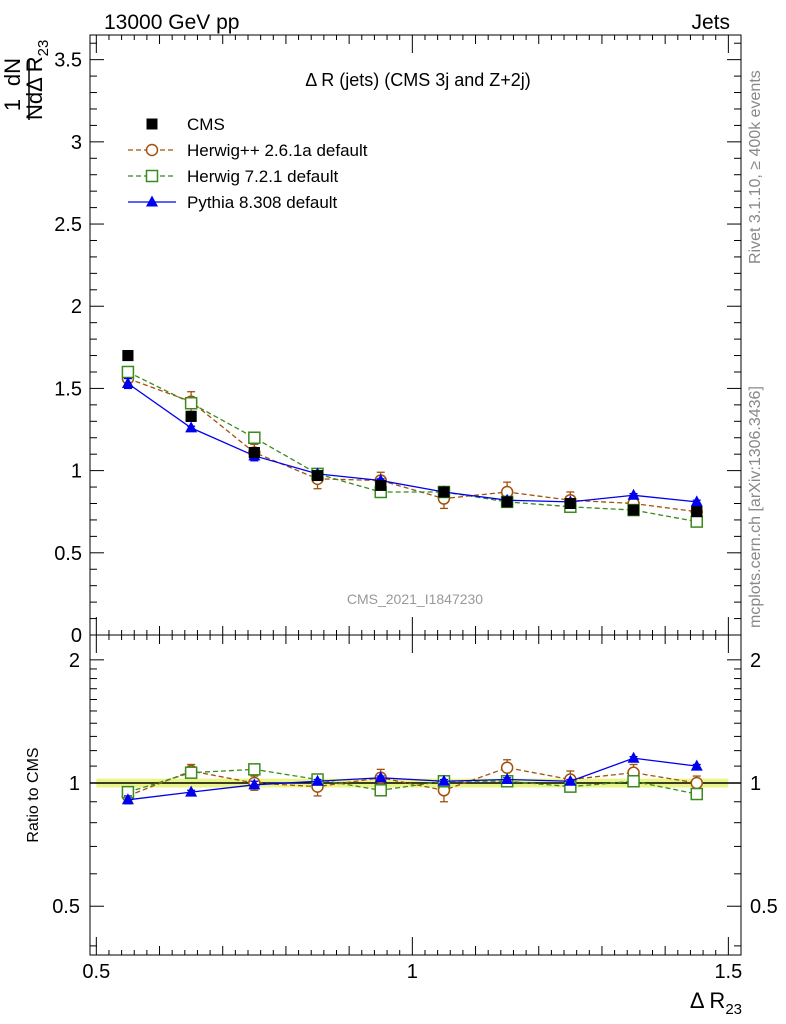 The image size is (786, 1024). I want to click on legend-entry: CMS, so click(185, 124).